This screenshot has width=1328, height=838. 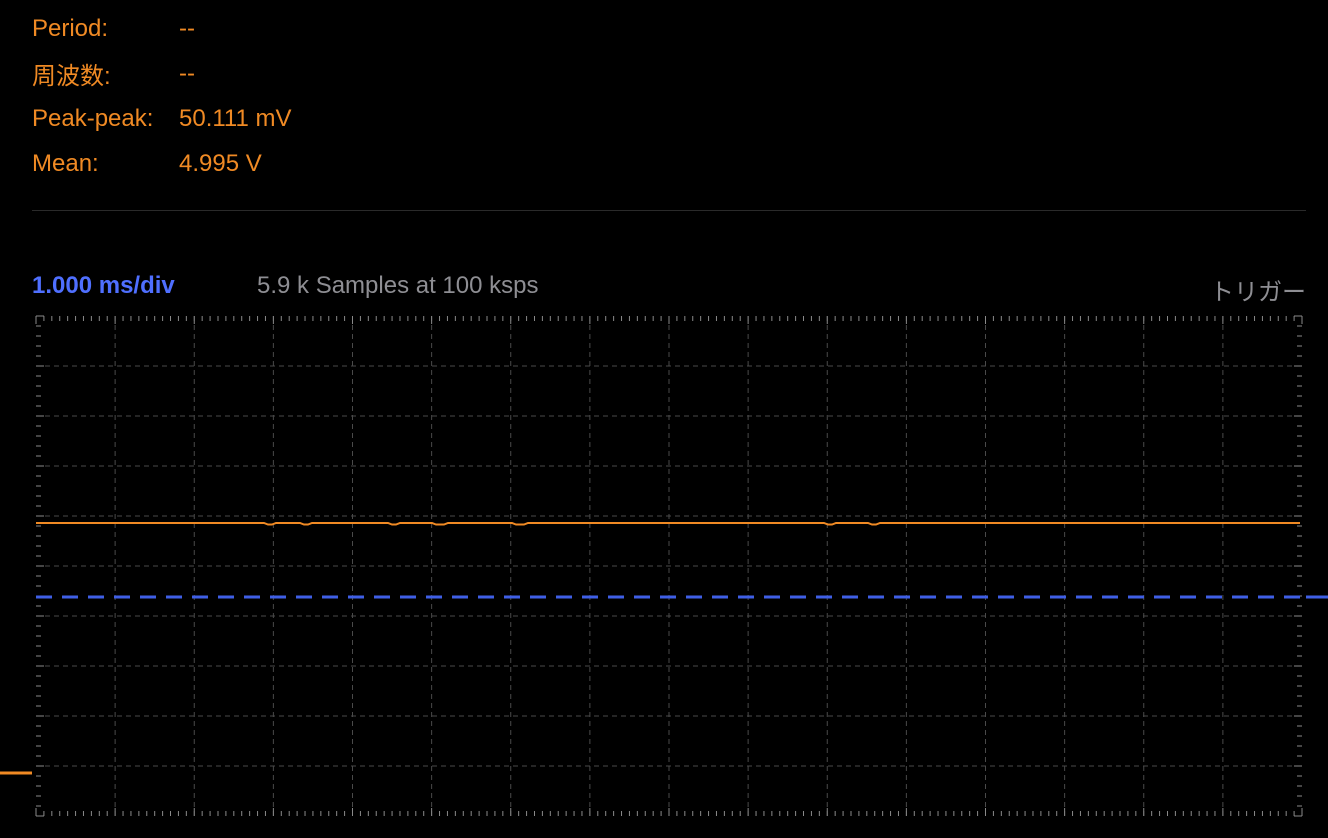 What do you see at coordinates (162, 73) in the screenshot?
I see `measurement-frequency: 周波数: --` at bounding box center [162, 73].